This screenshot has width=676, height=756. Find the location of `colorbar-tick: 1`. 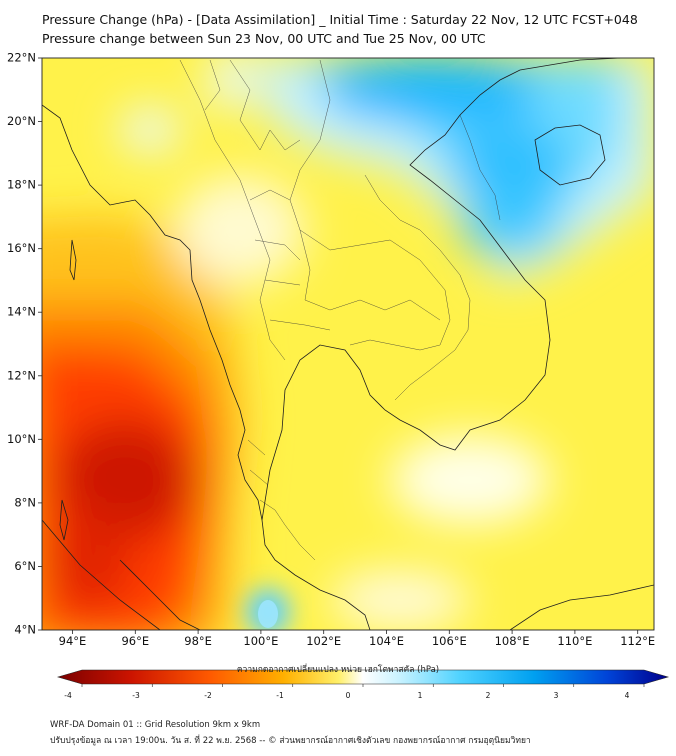

colorbar-tick: 1 is located at coordinates (420, 695).